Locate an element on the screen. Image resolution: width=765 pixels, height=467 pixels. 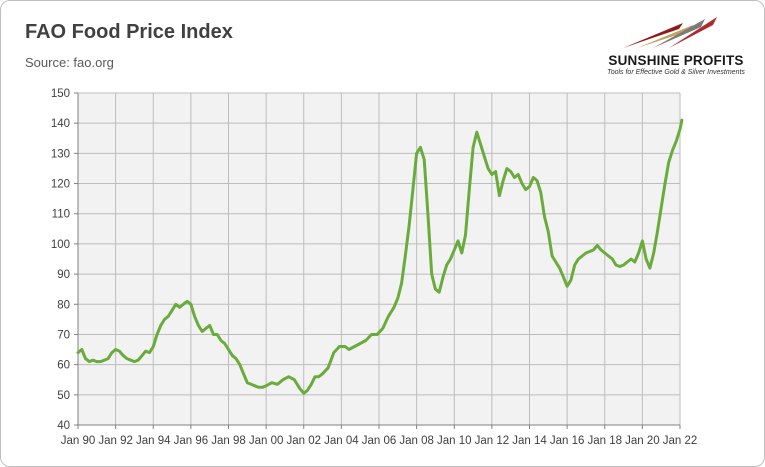
x-tick-label: Jan 10 is located at coordinates (454, 441).